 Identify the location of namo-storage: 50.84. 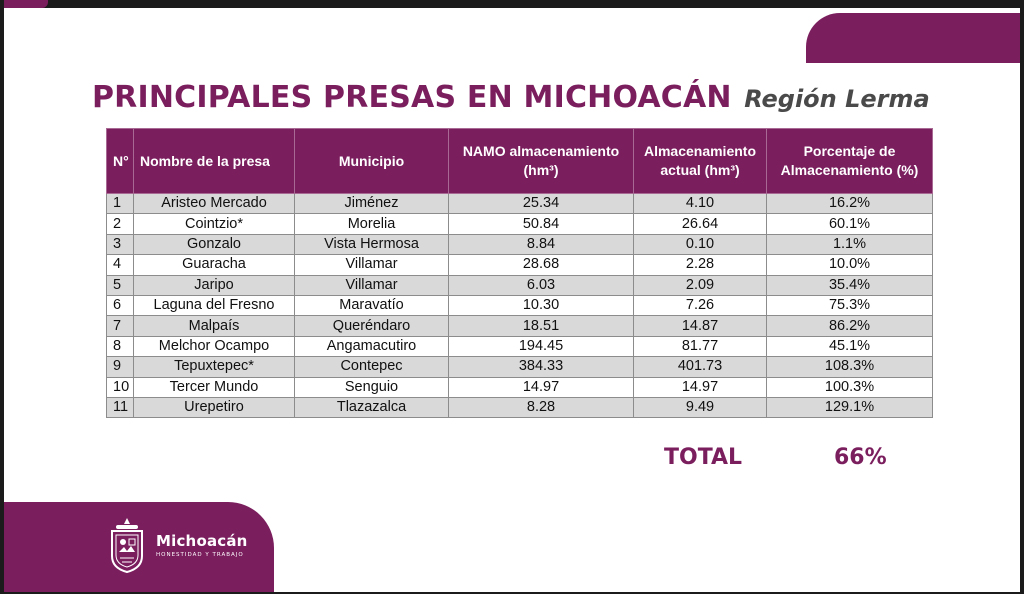
(541, 224).